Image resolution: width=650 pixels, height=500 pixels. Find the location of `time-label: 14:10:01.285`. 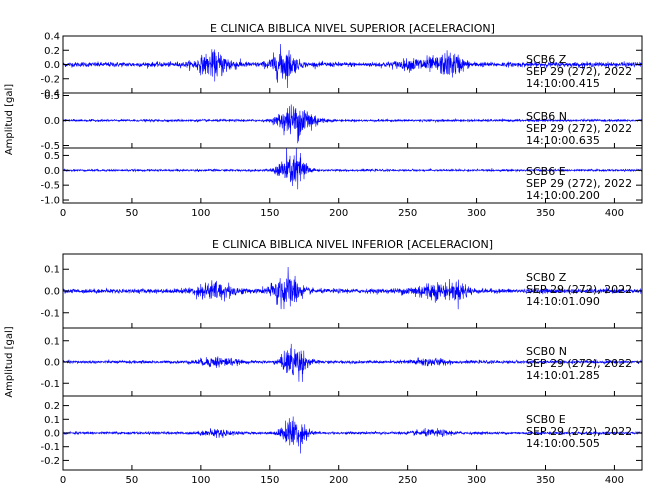

time-label: 14:10:01.285 is located at coordinates (563, 375).